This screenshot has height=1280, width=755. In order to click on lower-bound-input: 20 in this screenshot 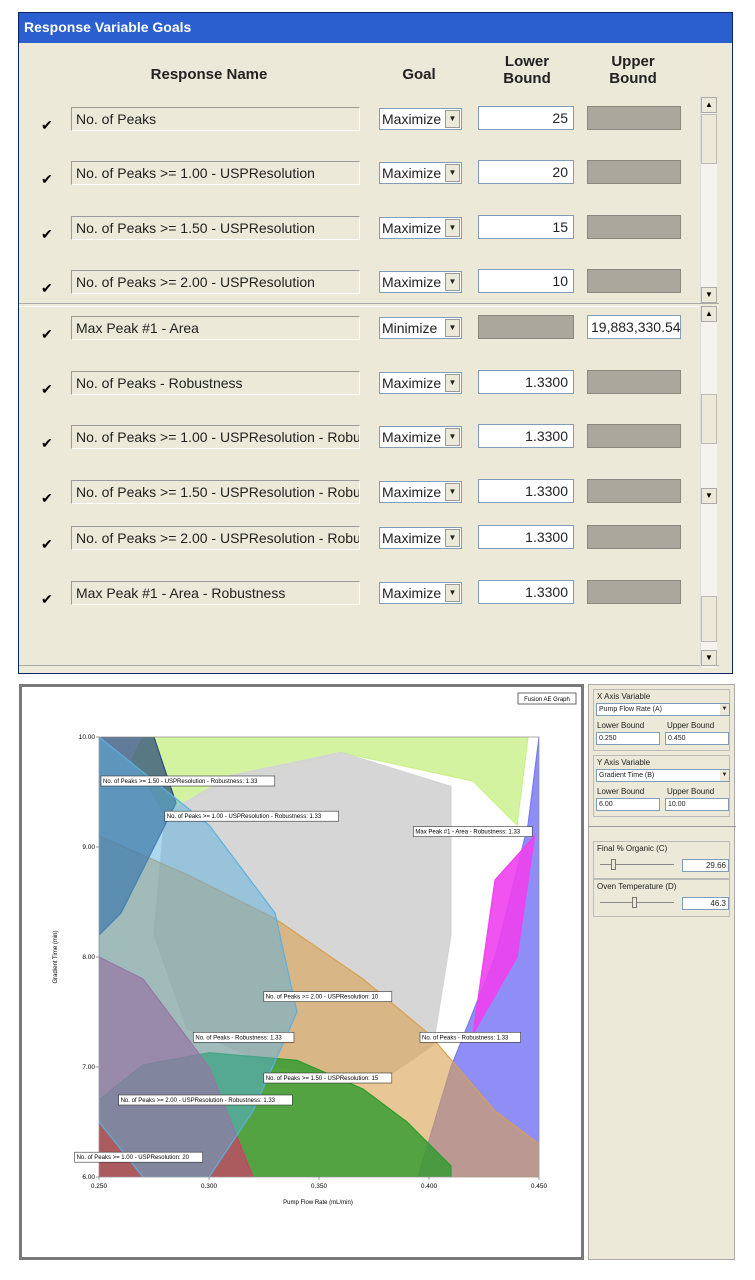, I will do `click(526, 172)`.